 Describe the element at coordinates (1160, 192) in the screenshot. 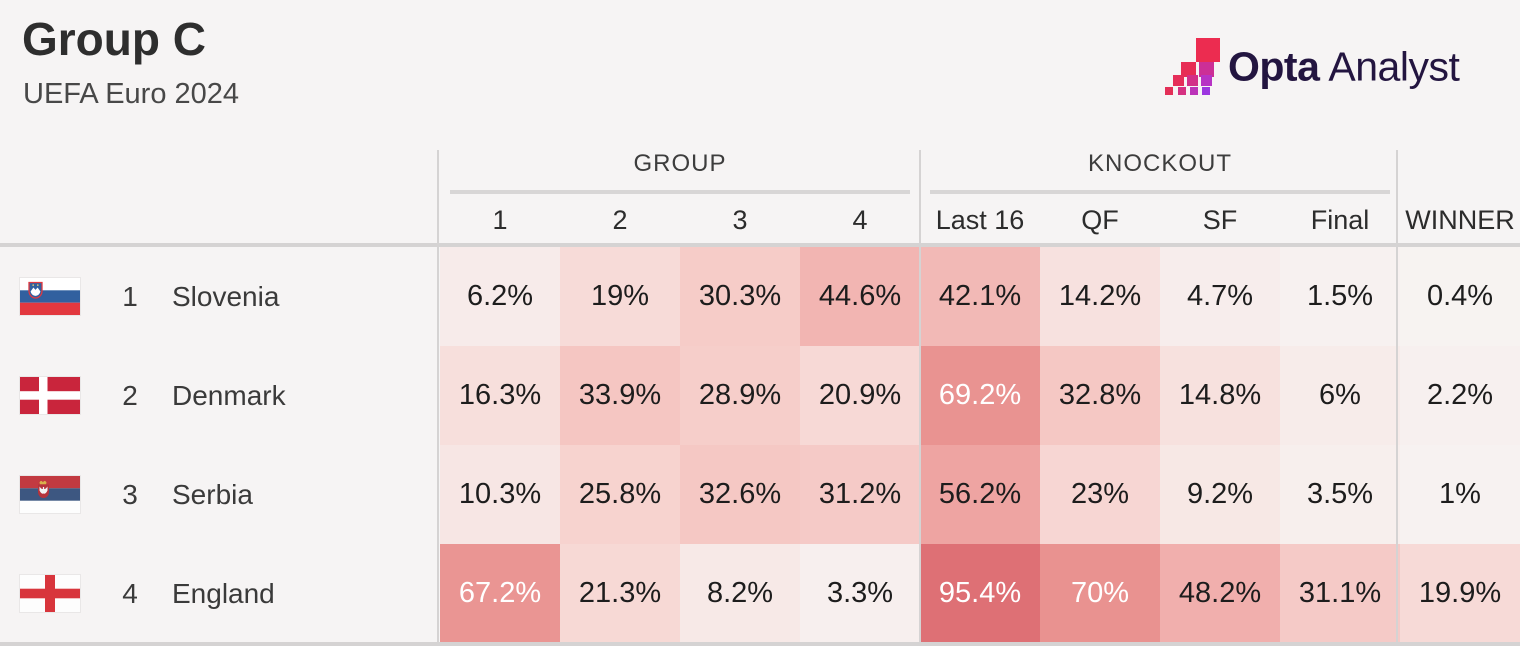

I see `knockout-underline-bar` at that location.